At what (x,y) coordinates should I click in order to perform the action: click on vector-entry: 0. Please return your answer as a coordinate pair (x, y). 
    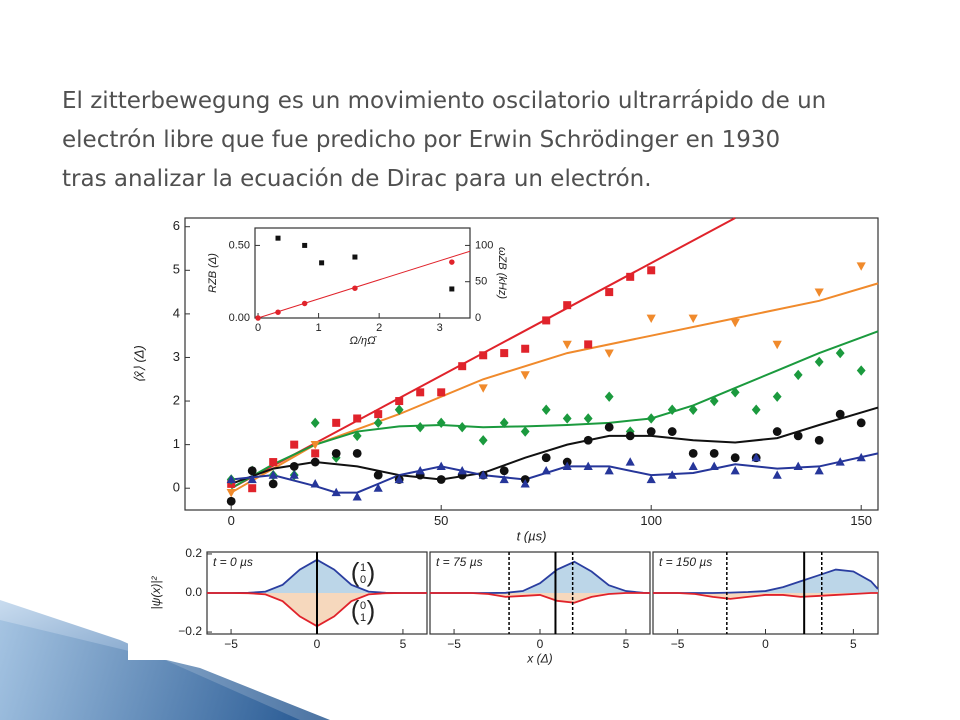
    Looking at the image, I should click on (363, 606).